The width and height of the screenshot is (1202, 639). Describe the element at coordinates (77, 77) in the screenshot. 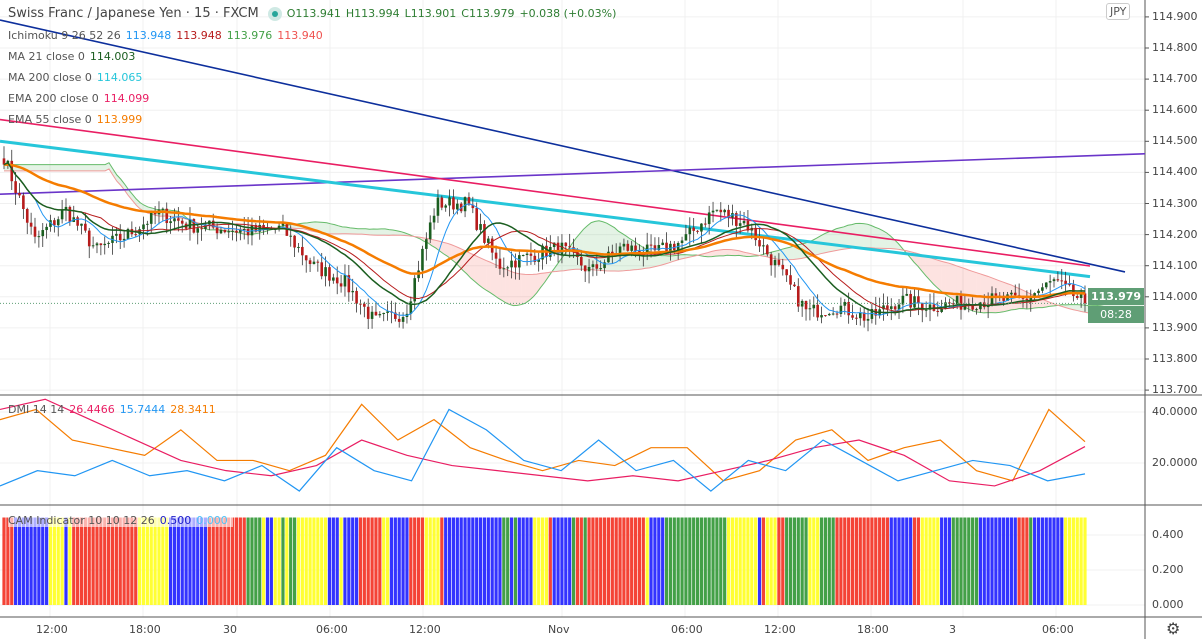

I see `indicator-legend: MA 200 close 0 114.065` at that location.